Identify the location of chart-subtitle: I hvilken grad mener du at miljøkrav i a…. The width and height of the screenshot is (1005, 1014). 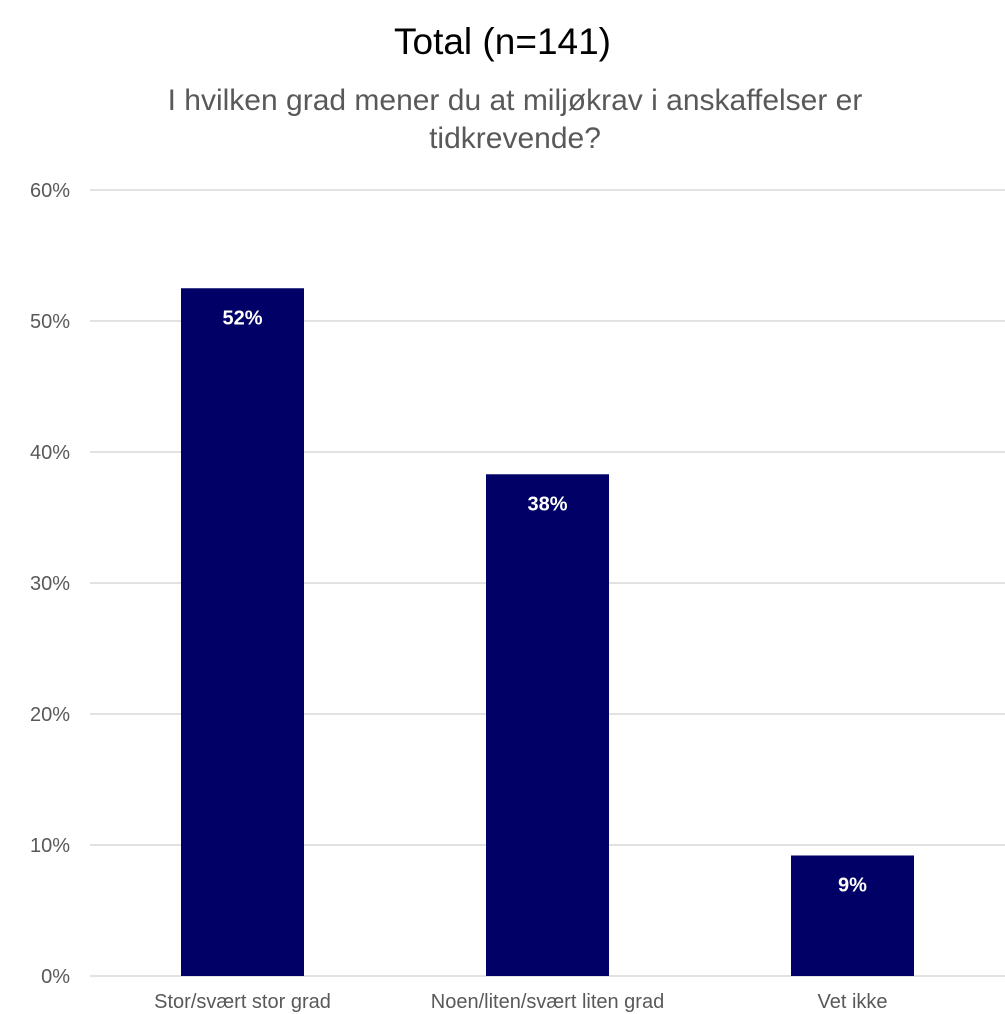
(515, 119).